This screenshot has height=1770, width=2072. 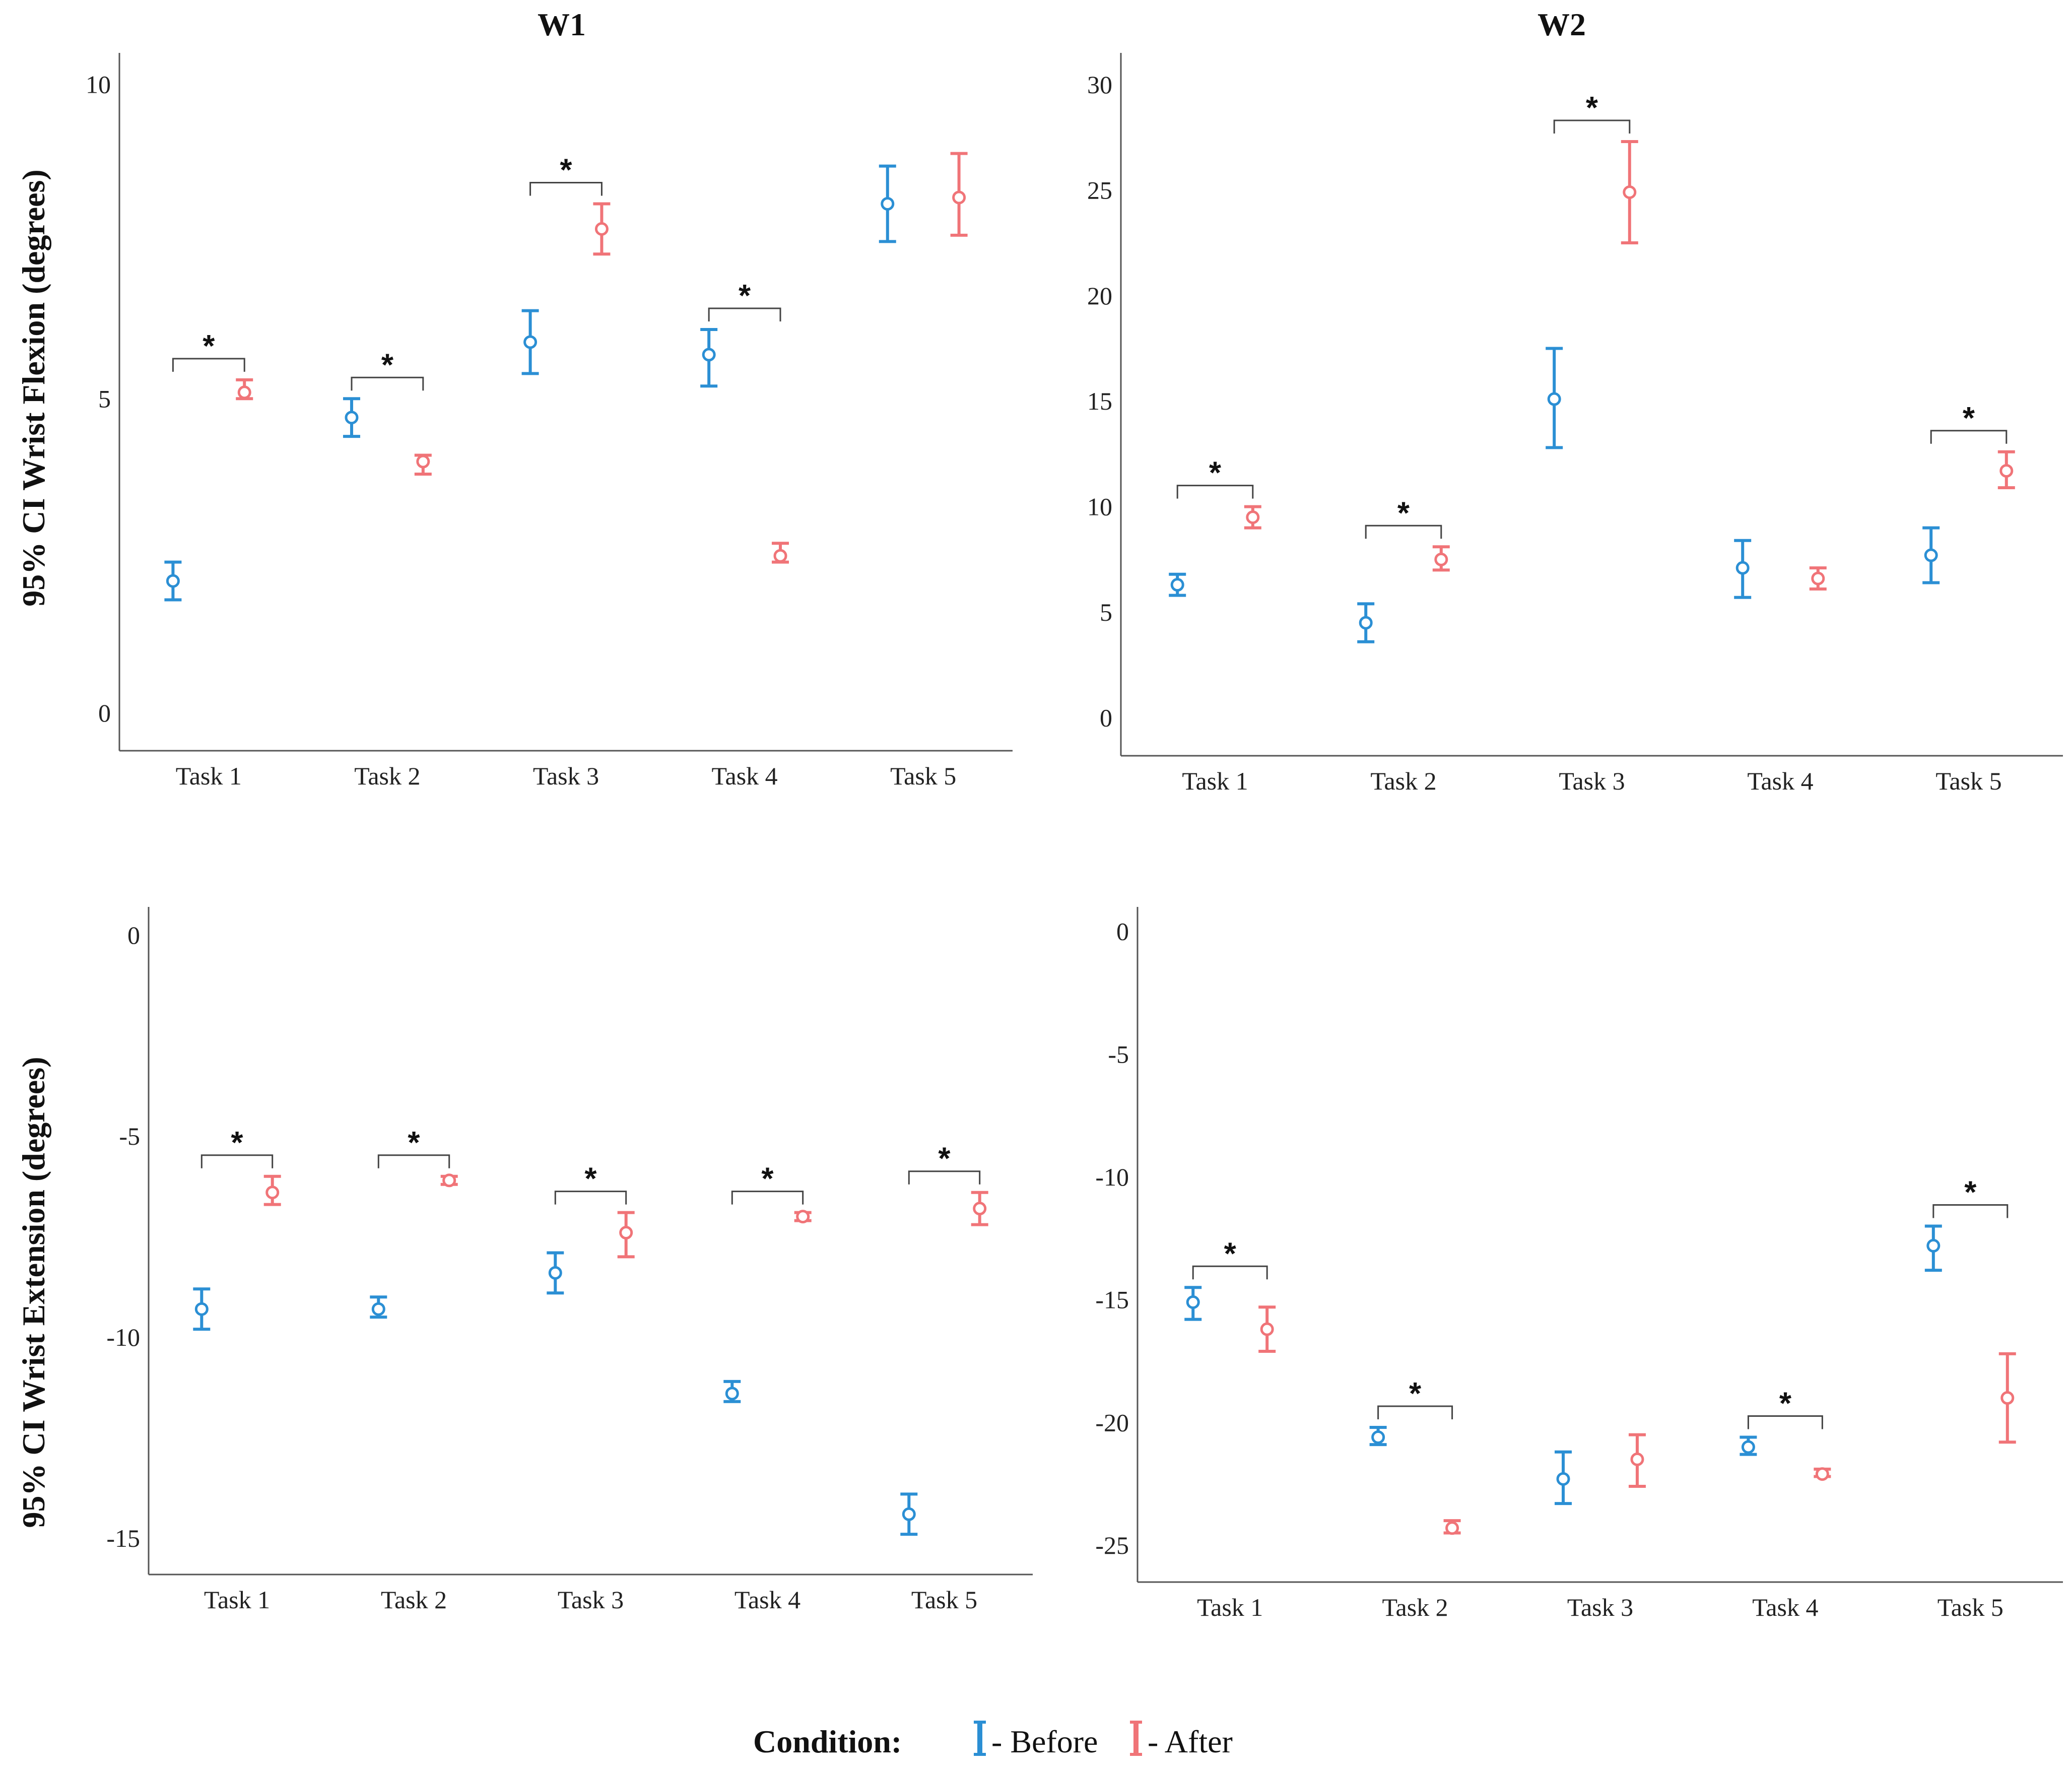 What do you see at coordinates (1112, 1422) in the screenshot?
I see `y-tick-label: -20` at bounding box center [1112, 1422].